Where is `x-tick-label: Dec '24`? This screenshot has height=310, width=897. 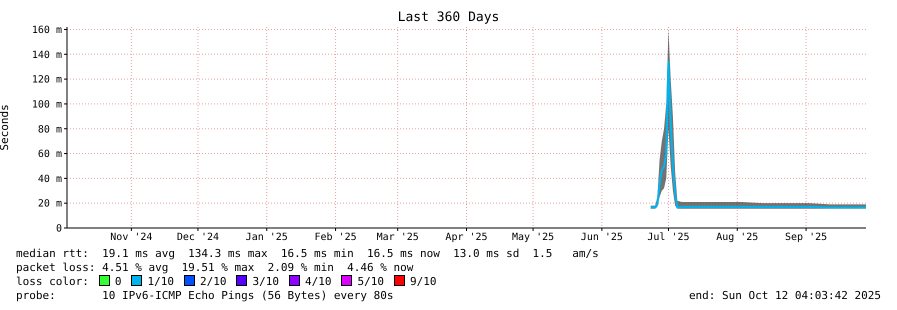
x-tick-label: Dec '24 is located at coordinates (198, 238).